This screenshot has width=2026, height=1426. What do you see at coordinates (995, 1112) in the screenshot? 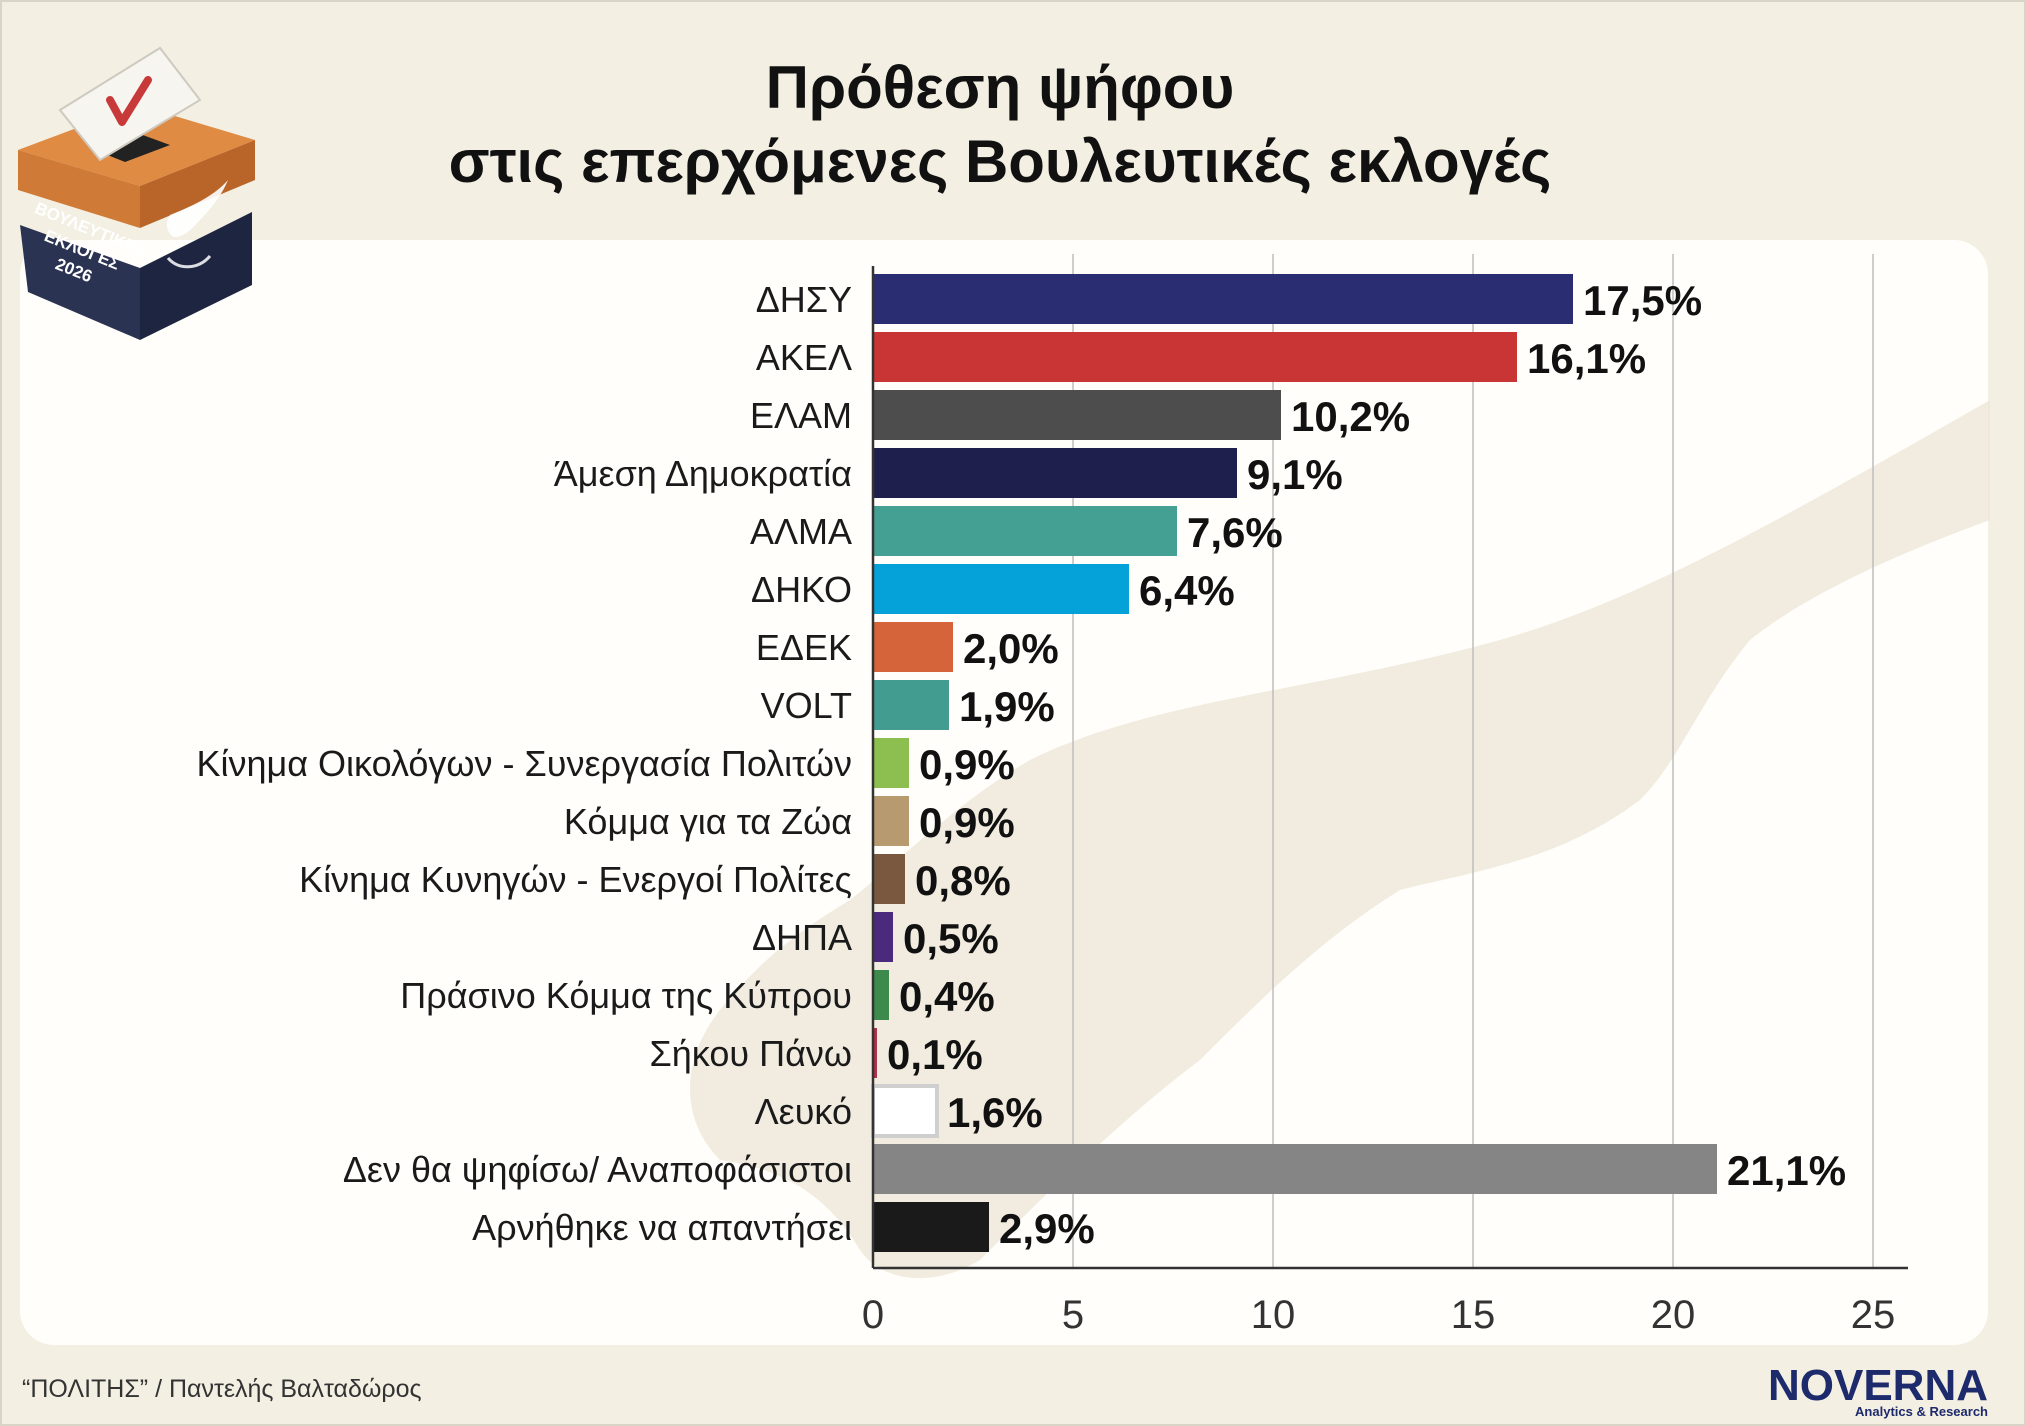
I see `value-label-14: 1,6%` at bounding box center [995, 1112].